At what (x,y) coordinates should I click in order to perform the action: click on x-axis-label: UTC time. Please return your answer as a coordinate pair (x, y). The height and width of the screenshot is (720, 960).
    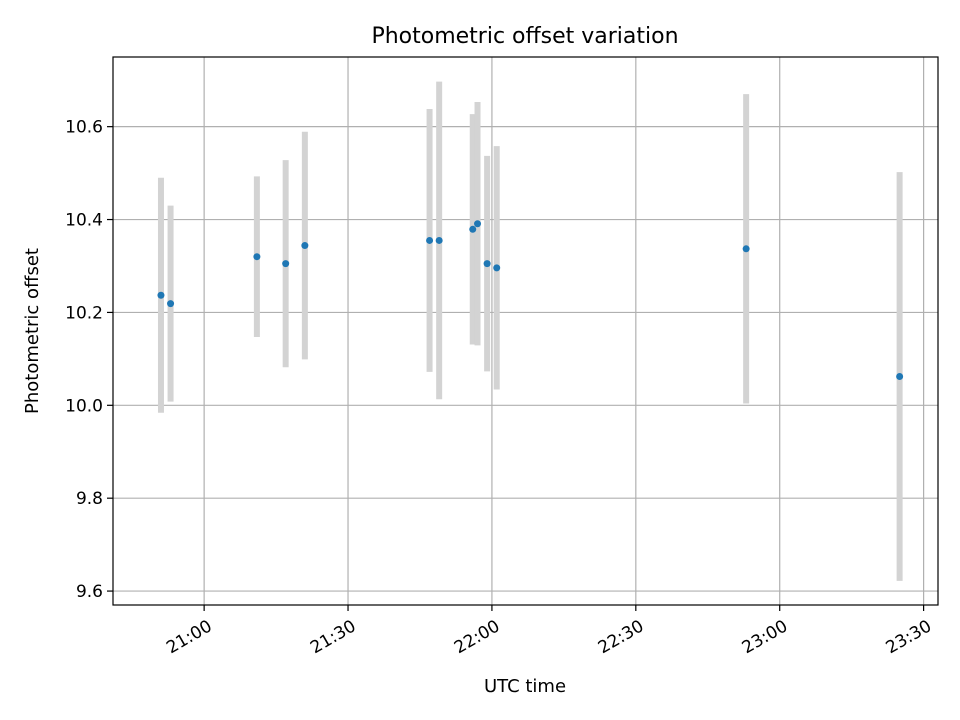
    Looking at the image, I should click on (525, 686).